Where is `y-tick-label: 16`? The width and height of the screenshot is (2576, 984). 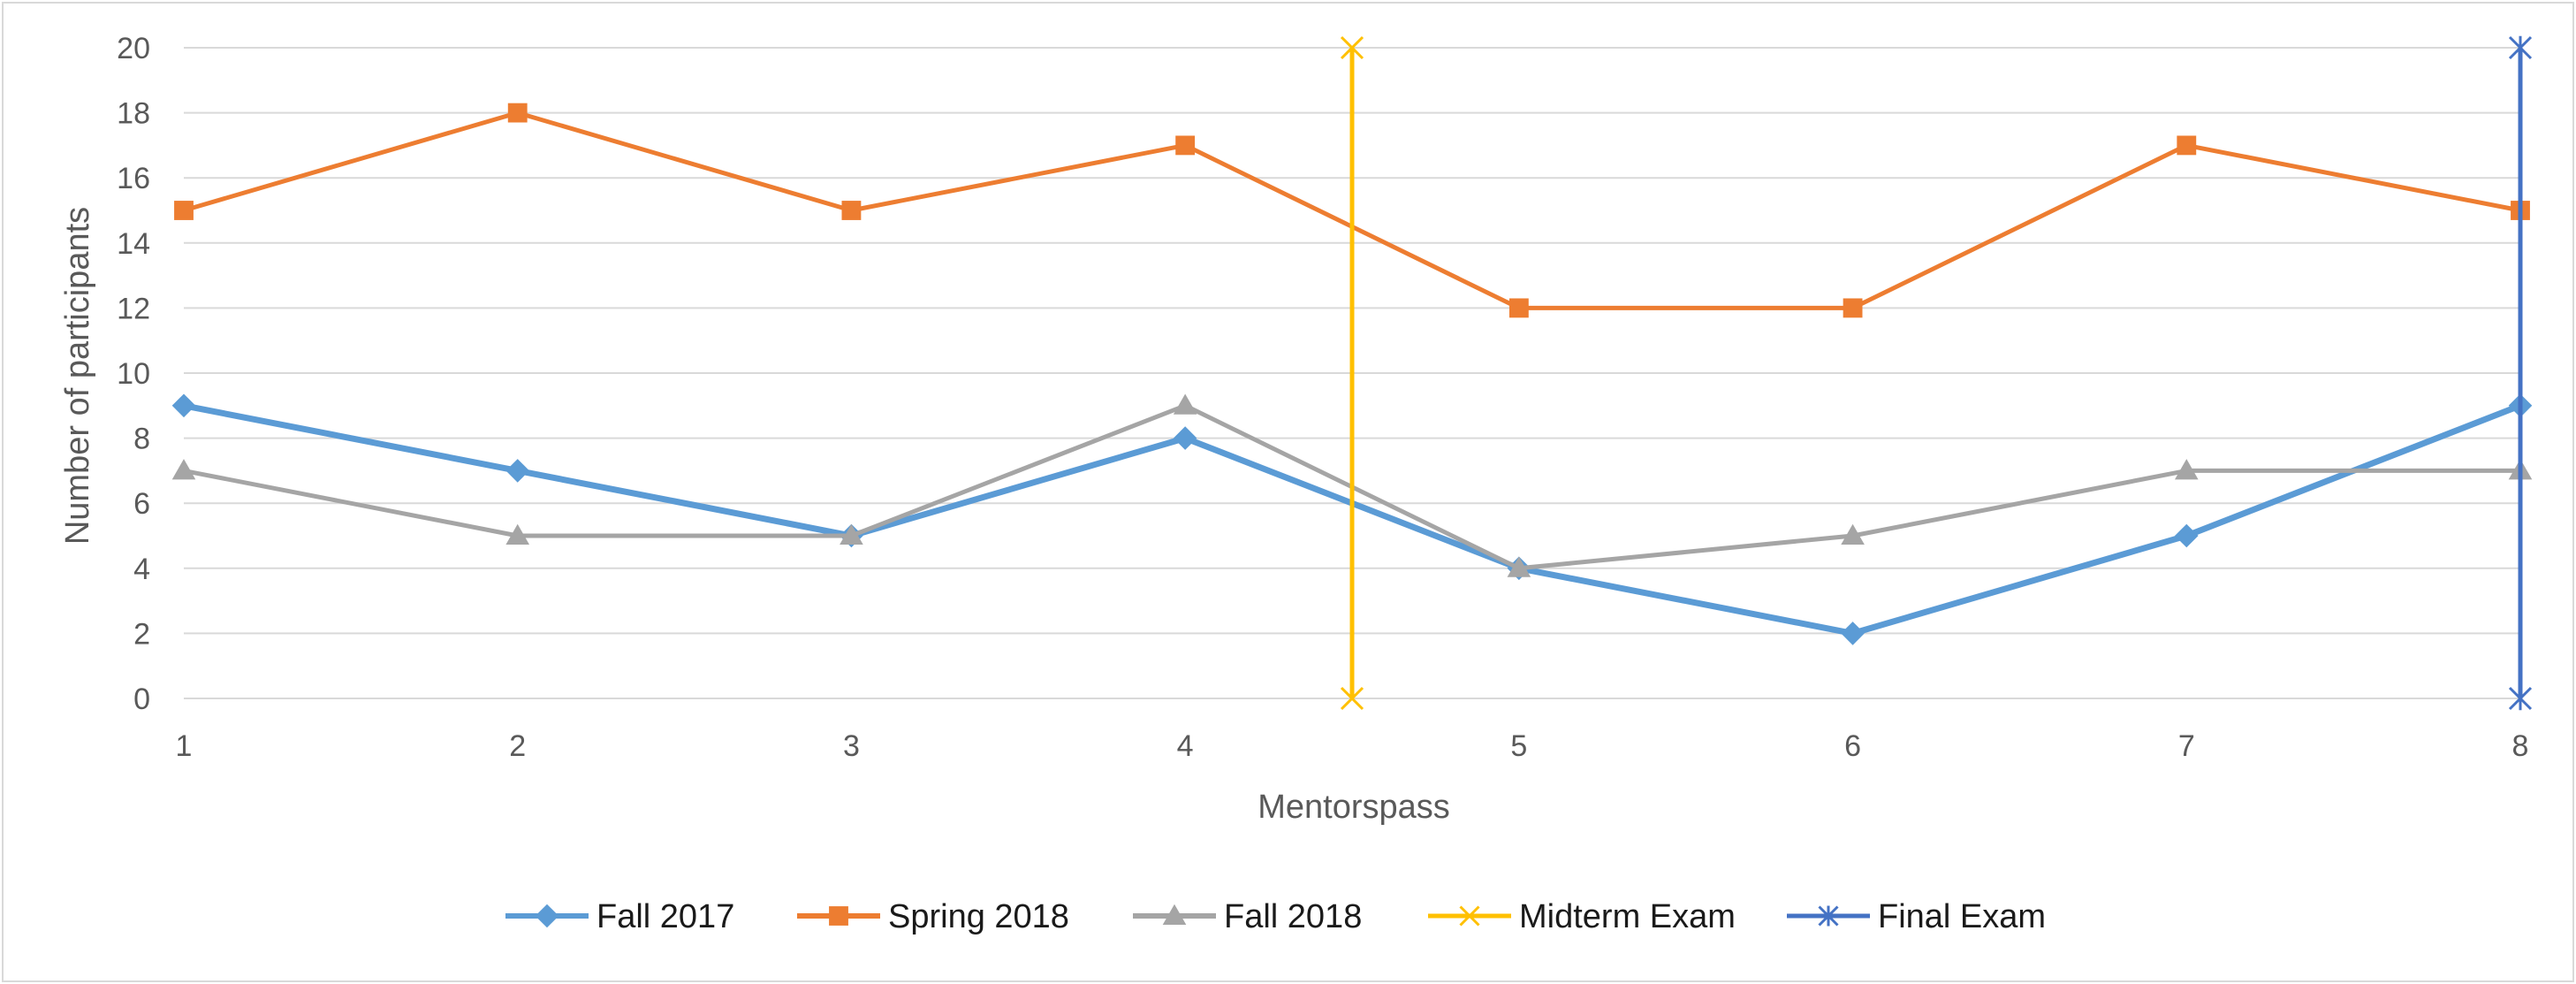 y-tick-label: 16 is located at coordinates (133, 178).